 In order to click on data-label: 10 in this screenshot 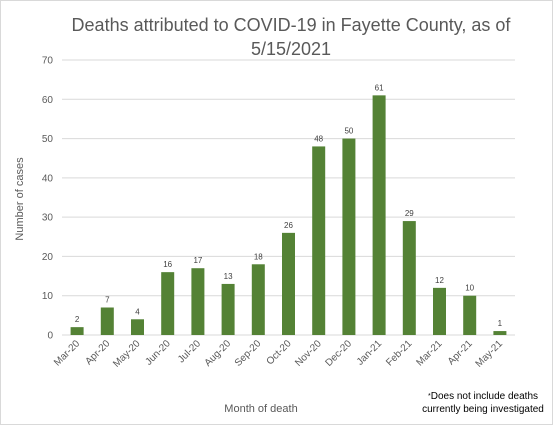, I will do `click(469, 288)`.